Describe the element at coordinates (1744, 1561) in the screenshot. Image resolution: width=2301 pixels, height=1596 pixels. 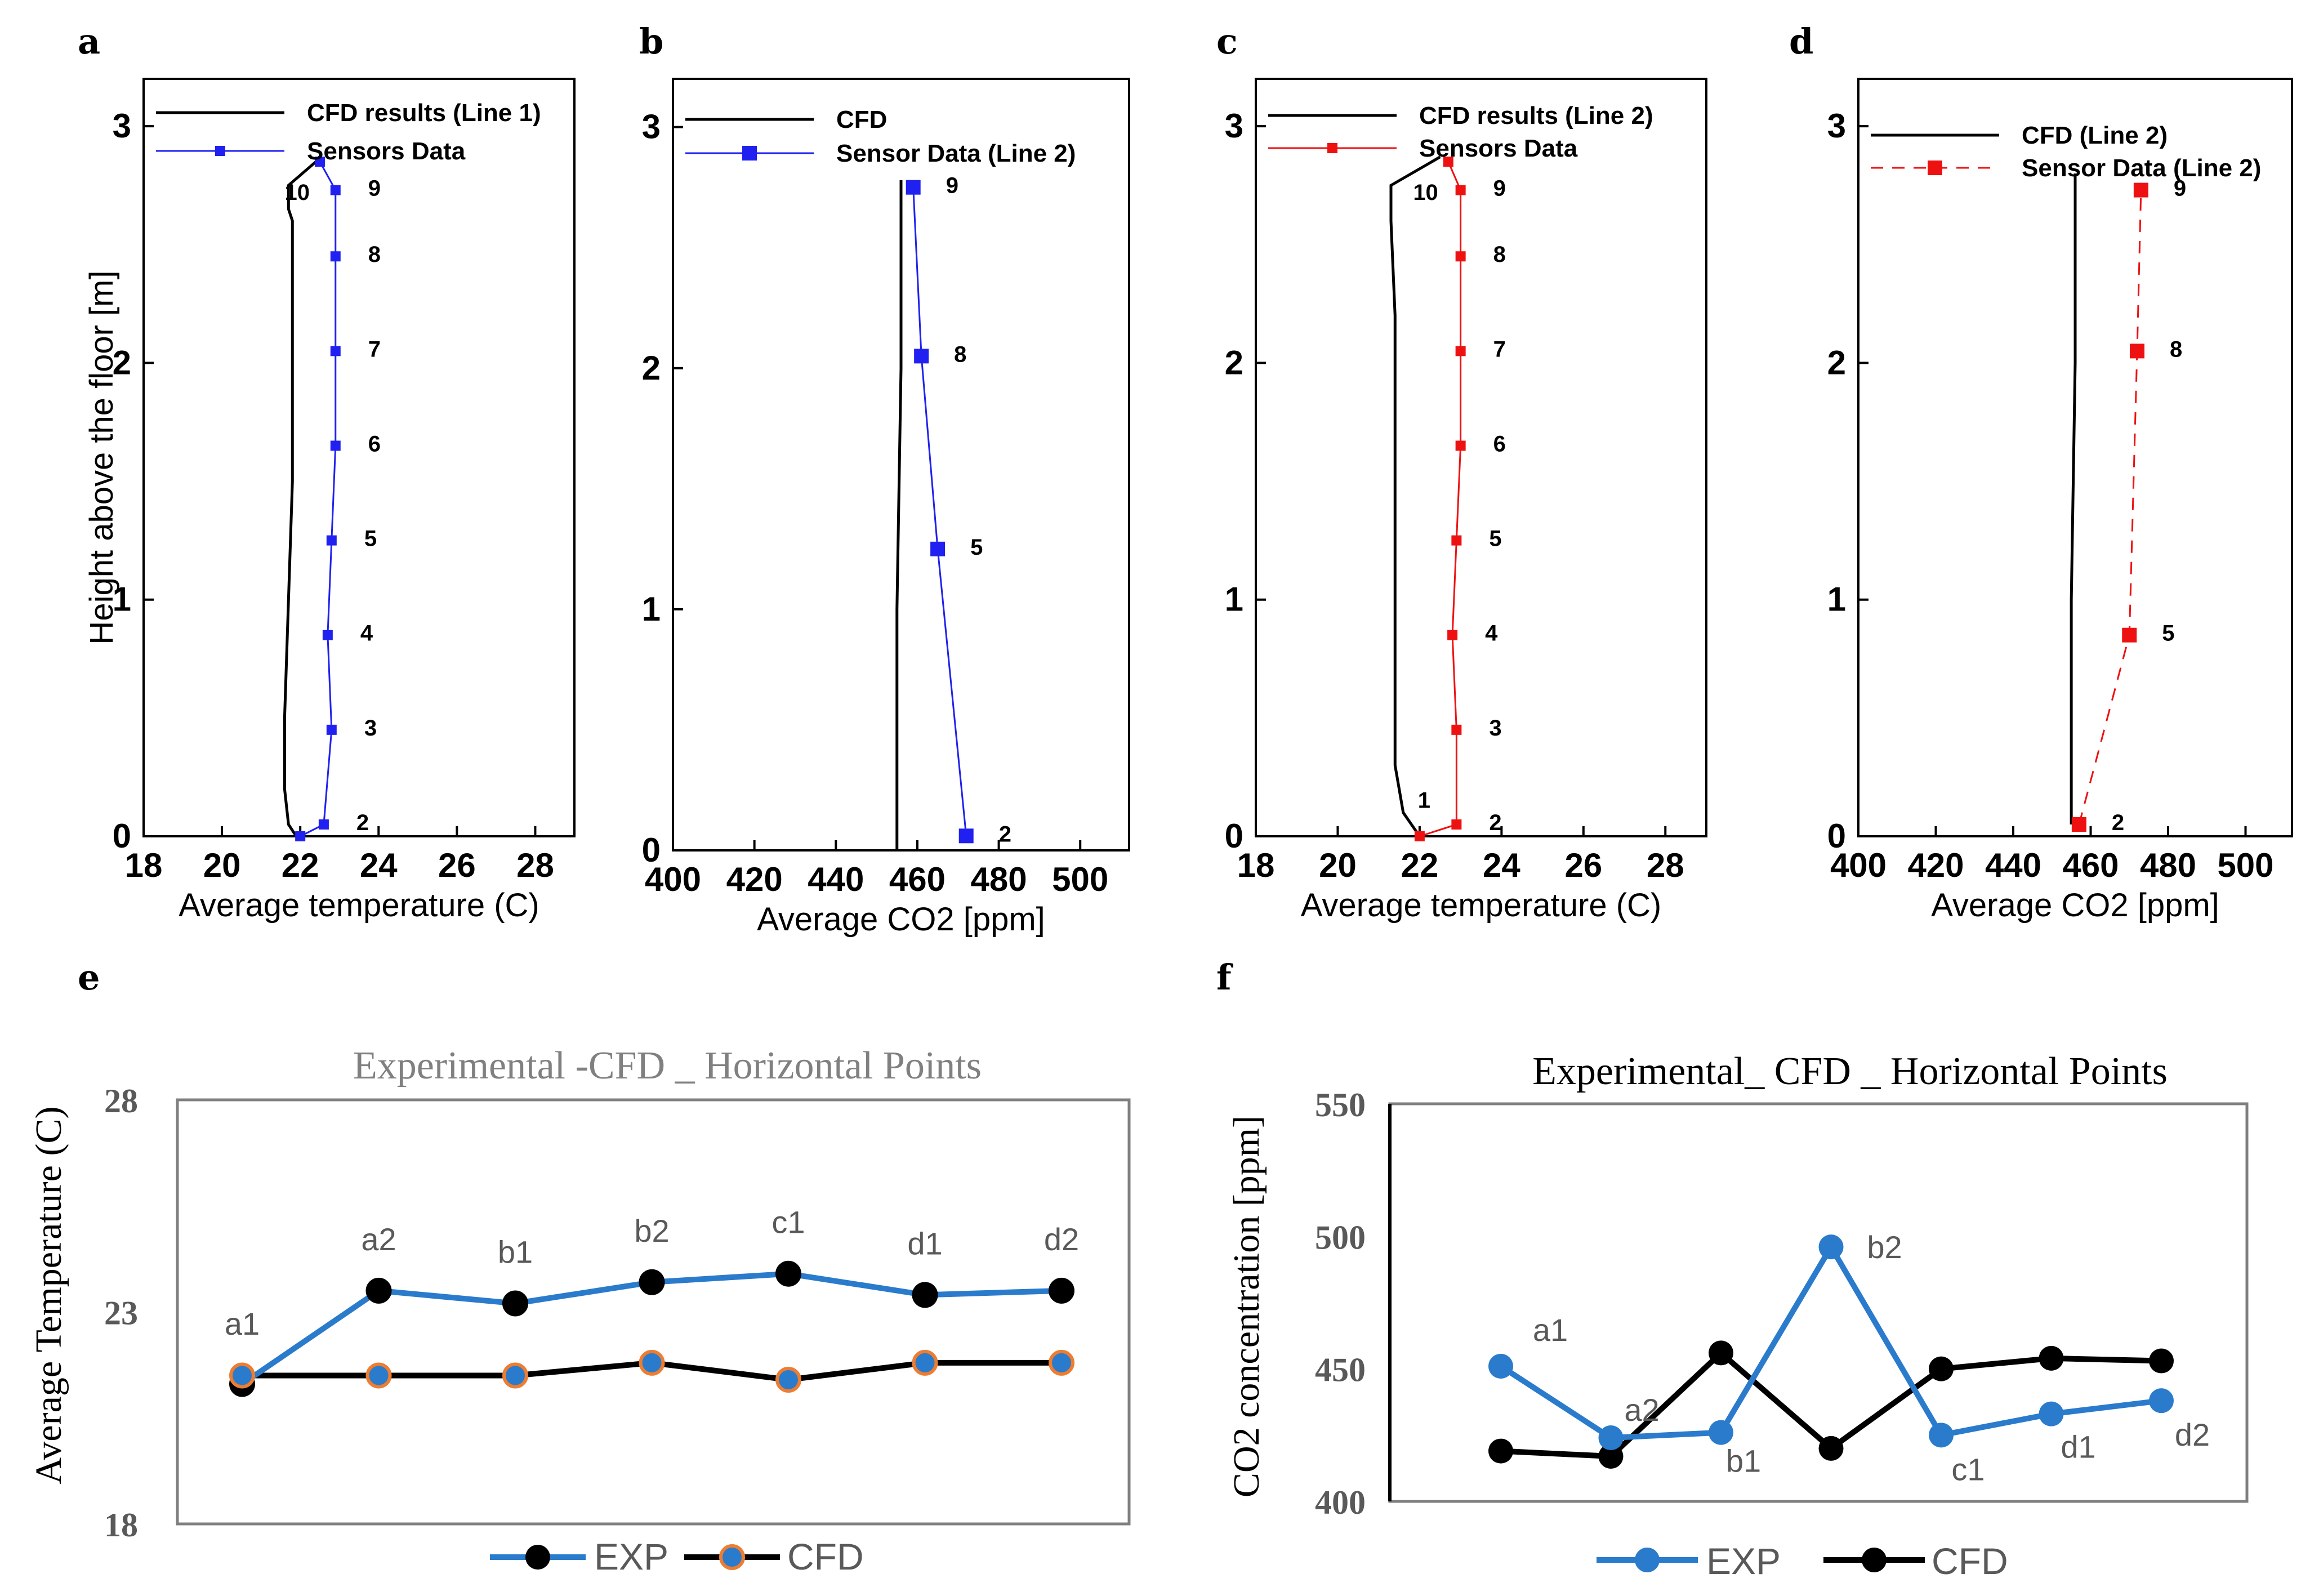
I see `legend-exp-label: EXP` at that location.